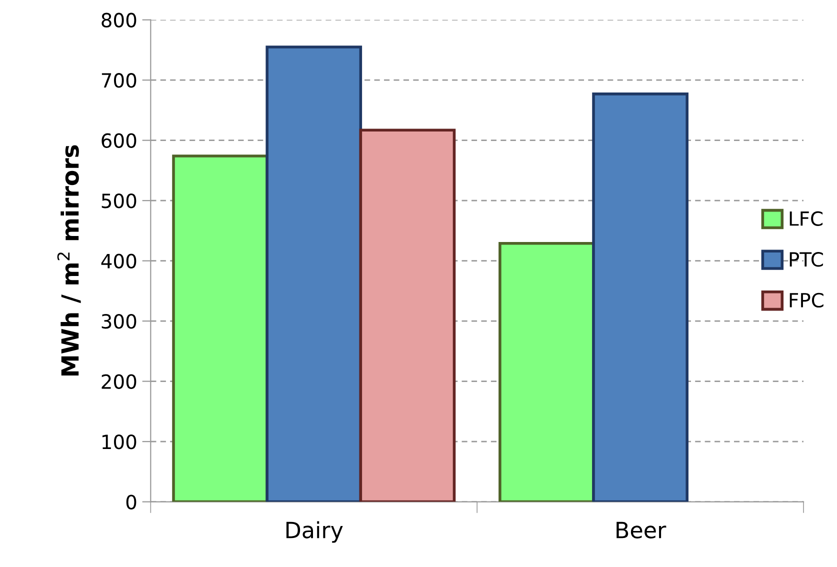  I want to click on y-tick-label: 100, so click(119, 442).